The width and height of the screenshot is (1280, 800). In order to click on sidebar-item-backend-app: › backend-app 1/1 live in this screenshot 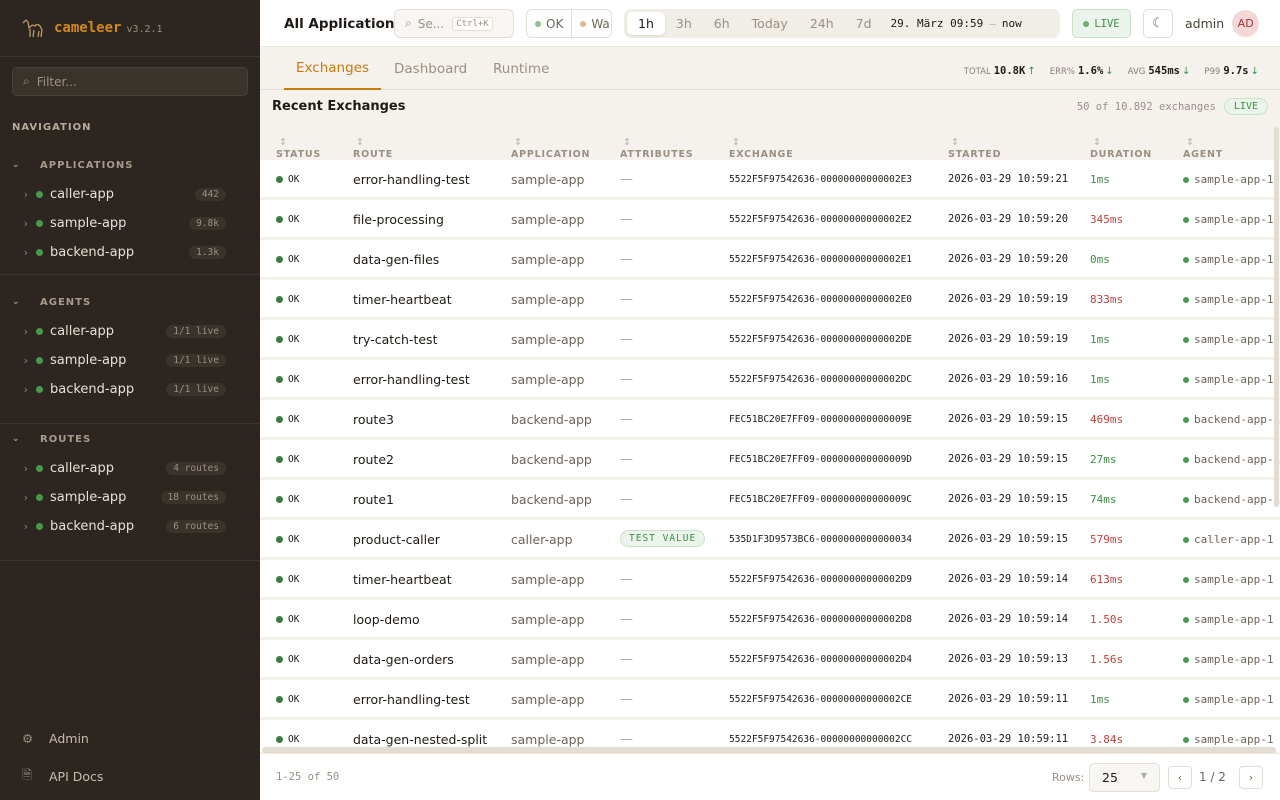, I will do `click(130, 389)`.